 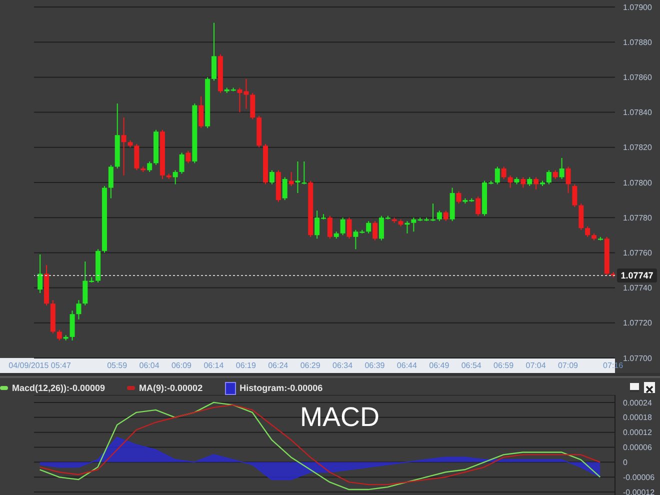 I want to click on ref-line-label: 1.07747, so click(x=637, y=275).